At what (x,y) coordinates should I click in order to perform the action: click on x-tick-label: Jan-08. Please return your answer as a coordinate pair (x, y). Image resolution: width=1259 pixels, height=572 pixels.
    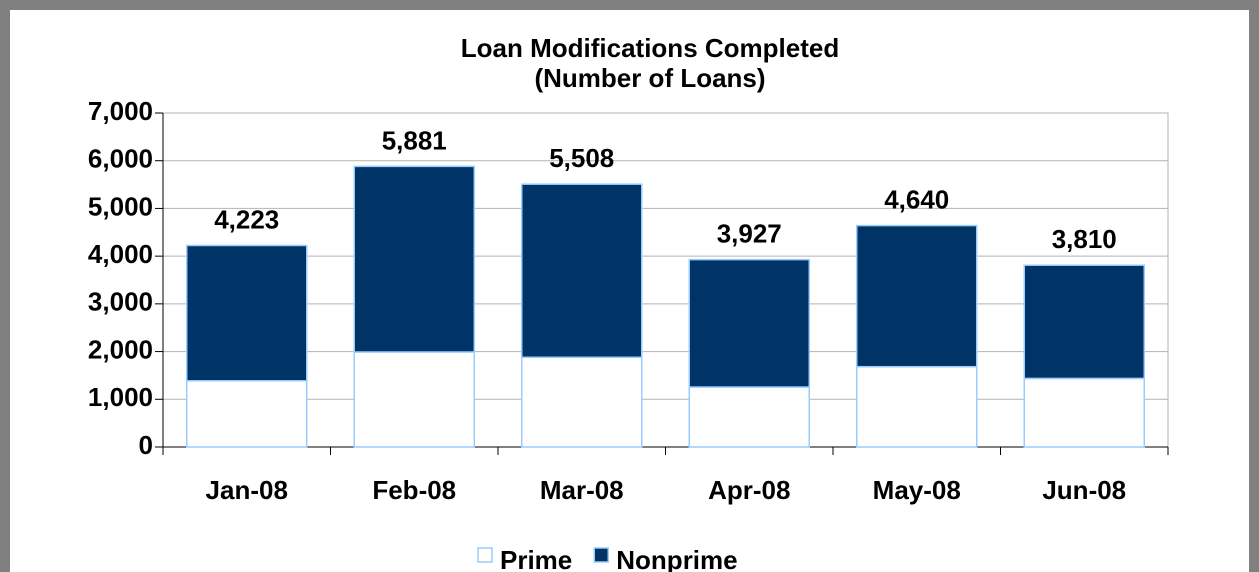
    Looking at the image, I should click on (247, 490).